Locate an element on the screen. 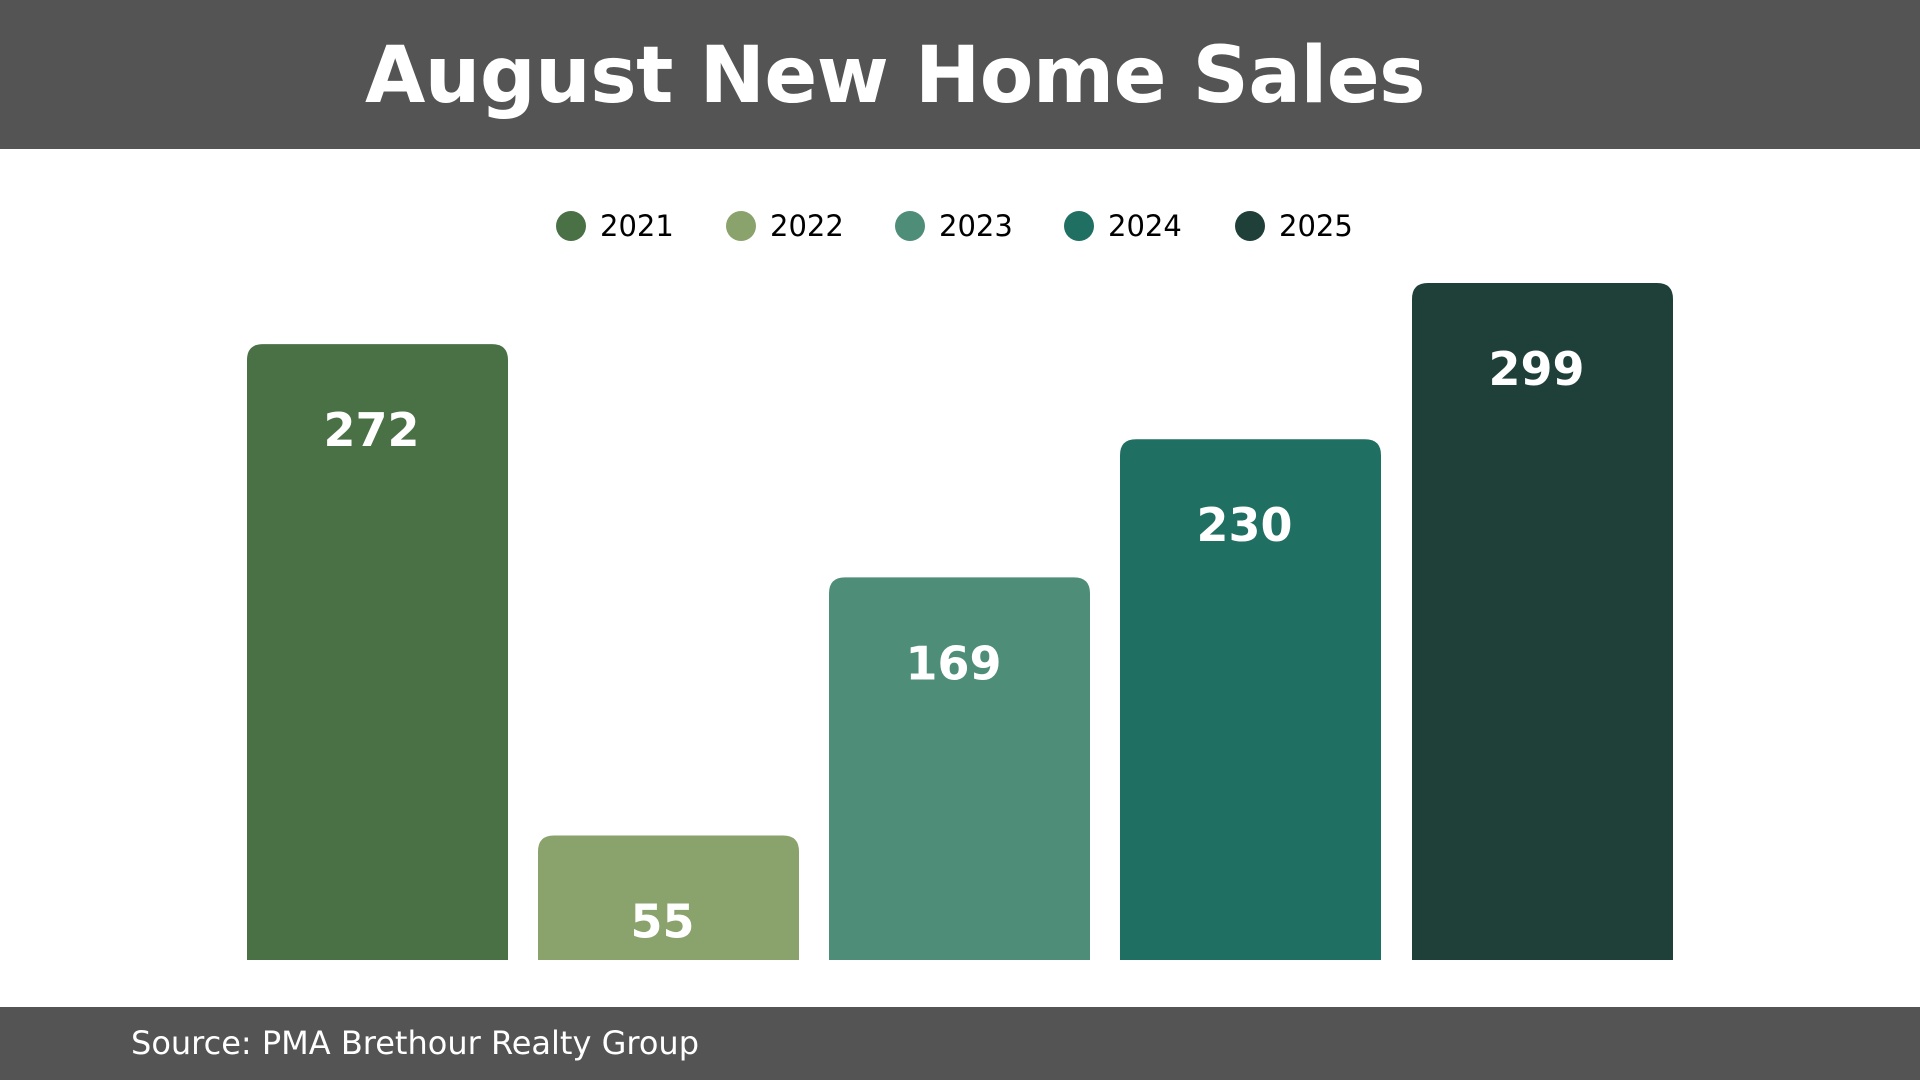 This screenshot has width=1920, height=1080. data-label-2022: 55 is located at coordinates (662, 921).